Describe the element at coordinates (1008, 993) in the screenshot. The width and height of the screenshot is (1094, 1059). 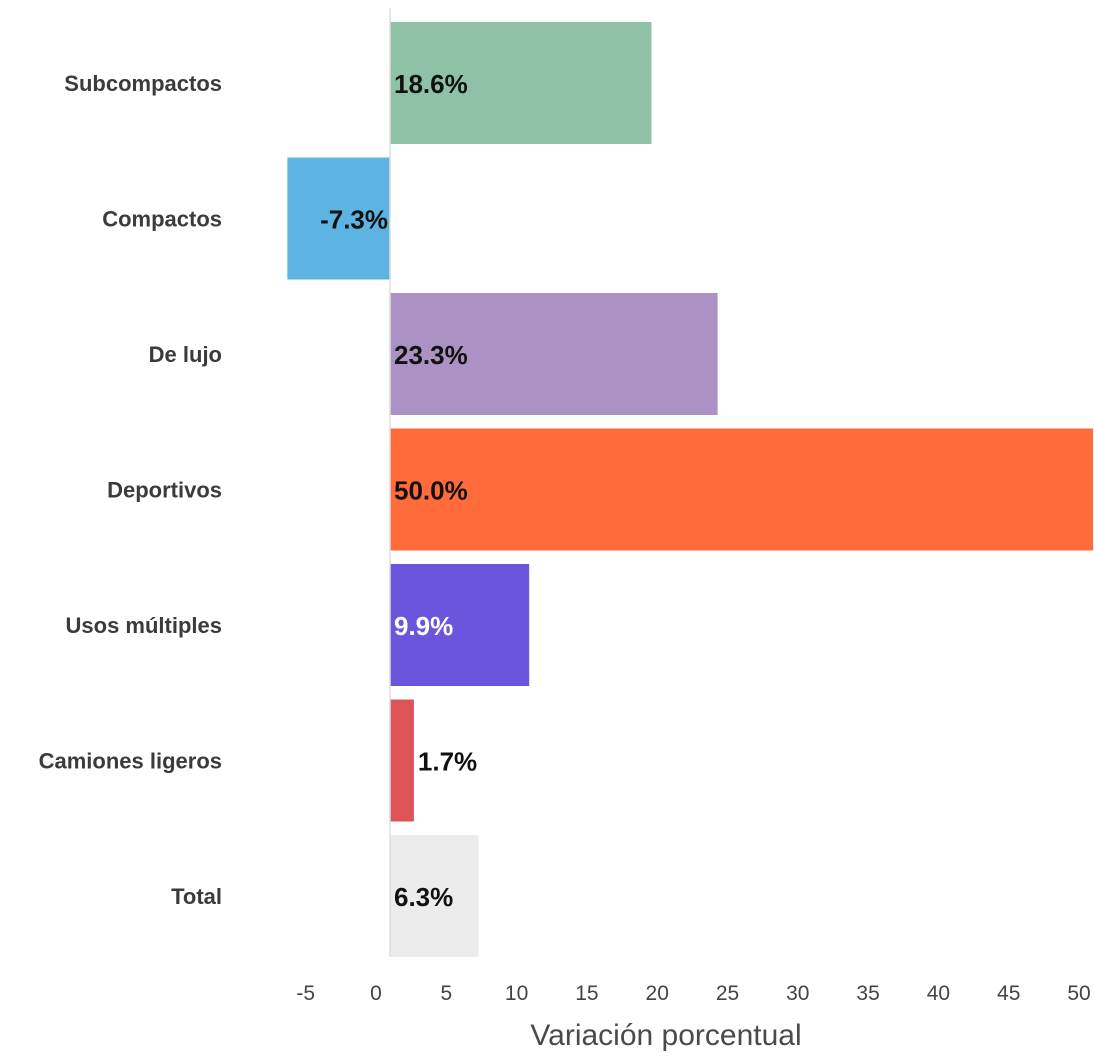
I see `x-tick-label: 45` at that location.